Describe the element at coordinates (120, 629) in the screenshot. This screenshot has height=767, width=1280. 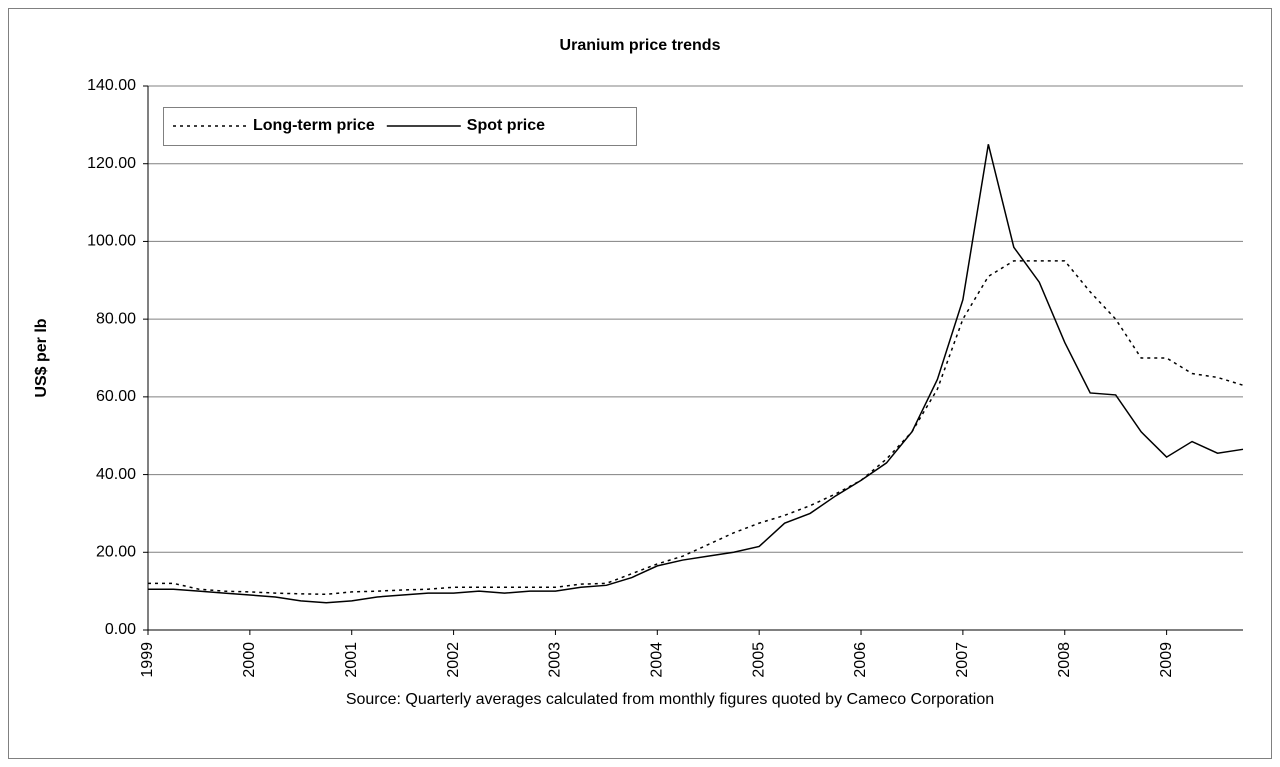
I see `y-tick-label: 0.00` at that location.